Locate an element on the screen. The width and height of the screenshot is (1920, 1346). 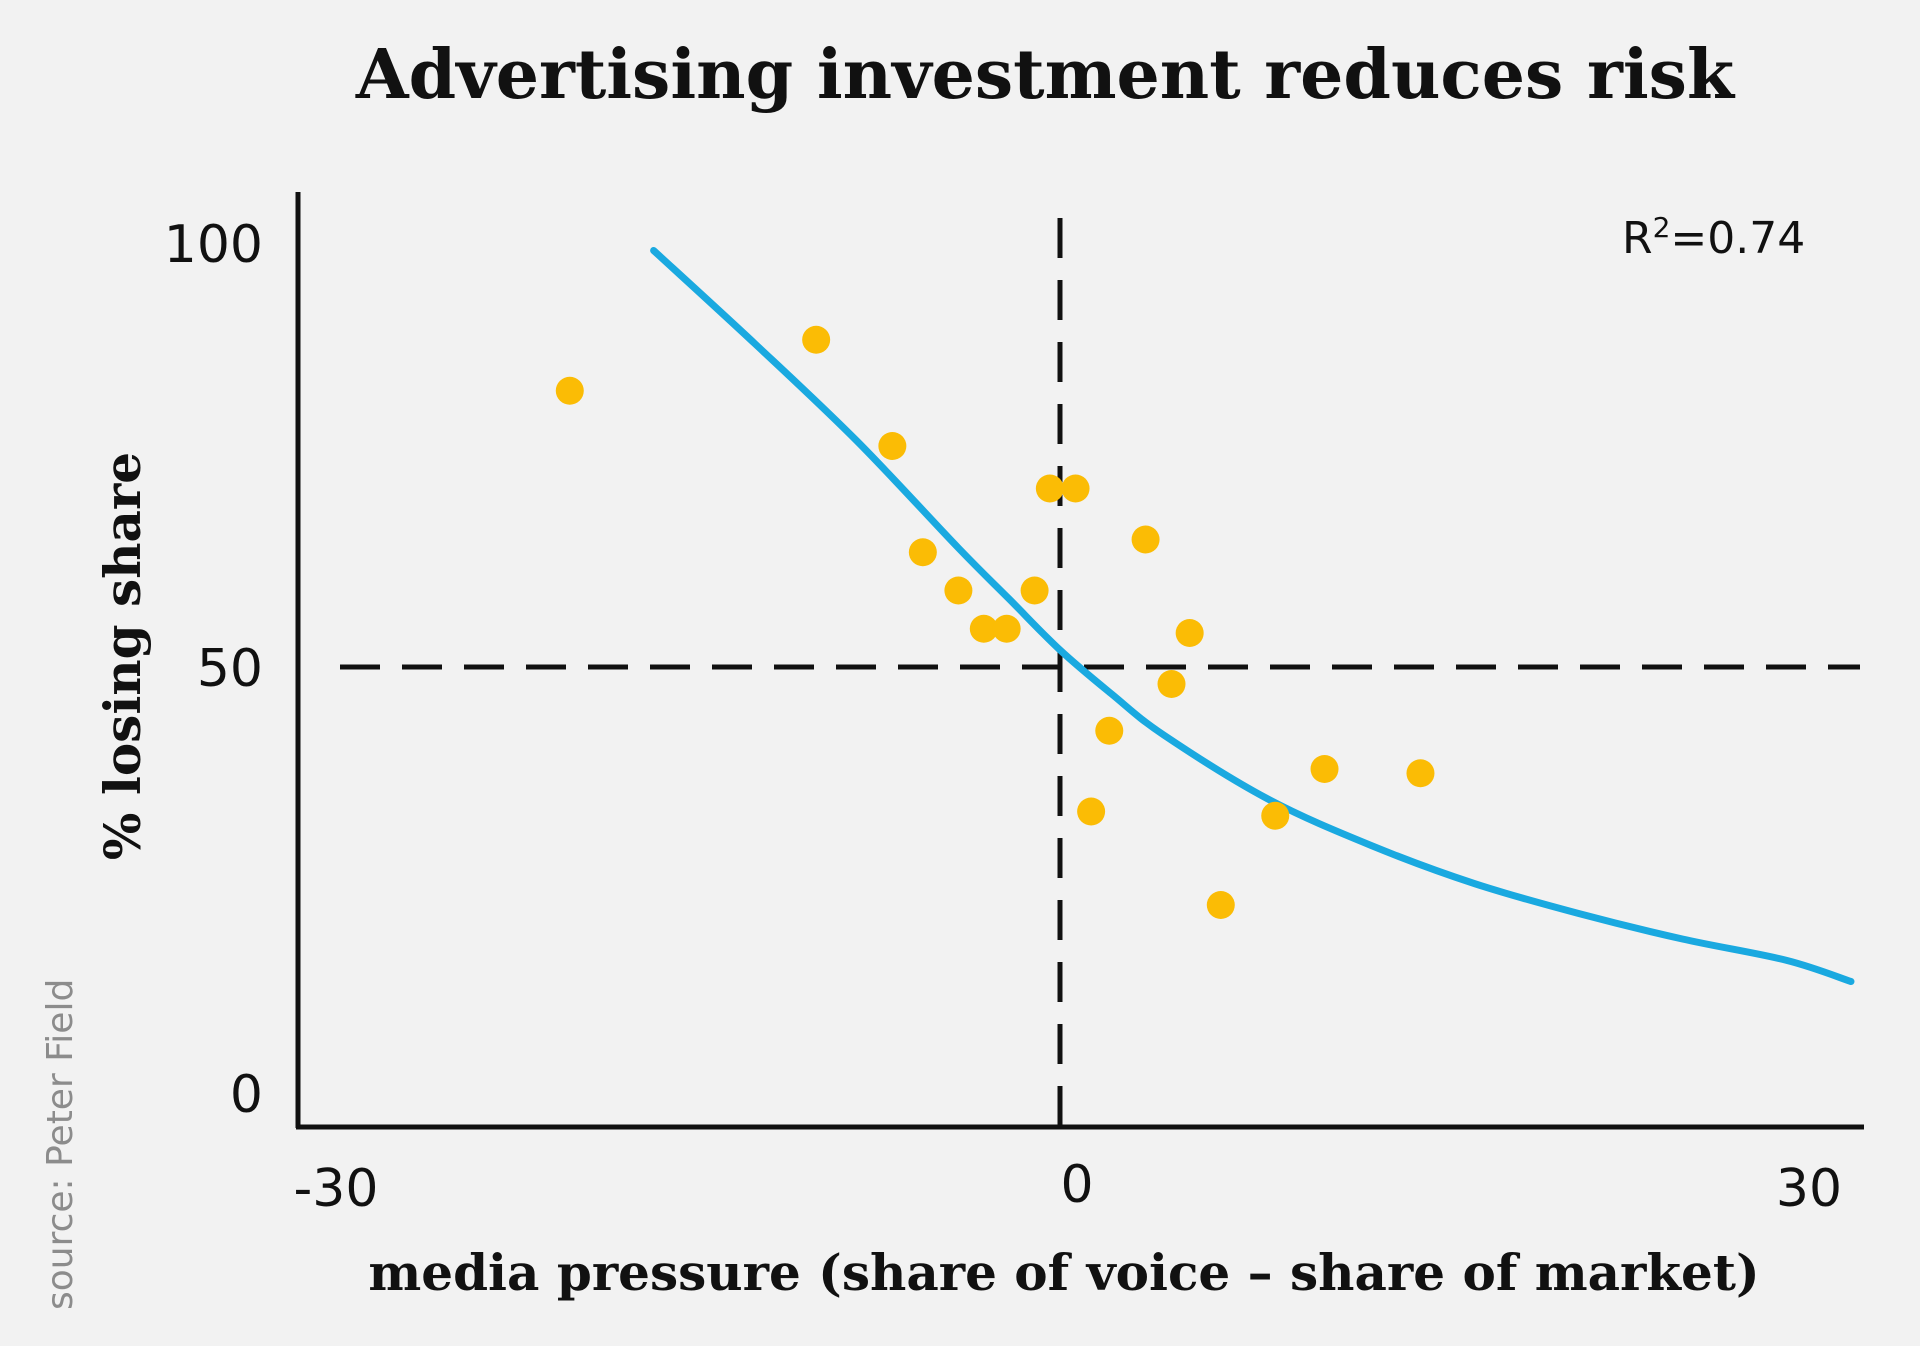
x-tick-label: 30 is located at coordinates (1809, 1189).